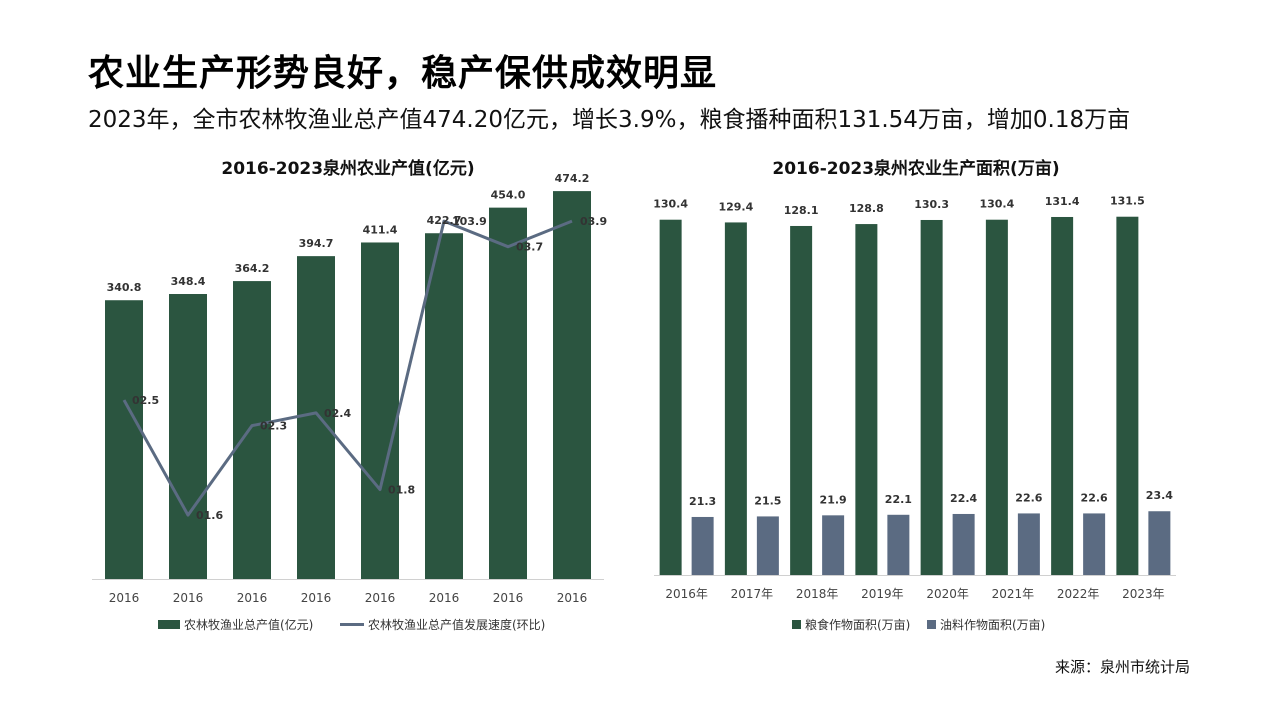  Describe the element at coordinates (833, 499) in the screenshot. I see `oil-area-label: 21.9` at that location.